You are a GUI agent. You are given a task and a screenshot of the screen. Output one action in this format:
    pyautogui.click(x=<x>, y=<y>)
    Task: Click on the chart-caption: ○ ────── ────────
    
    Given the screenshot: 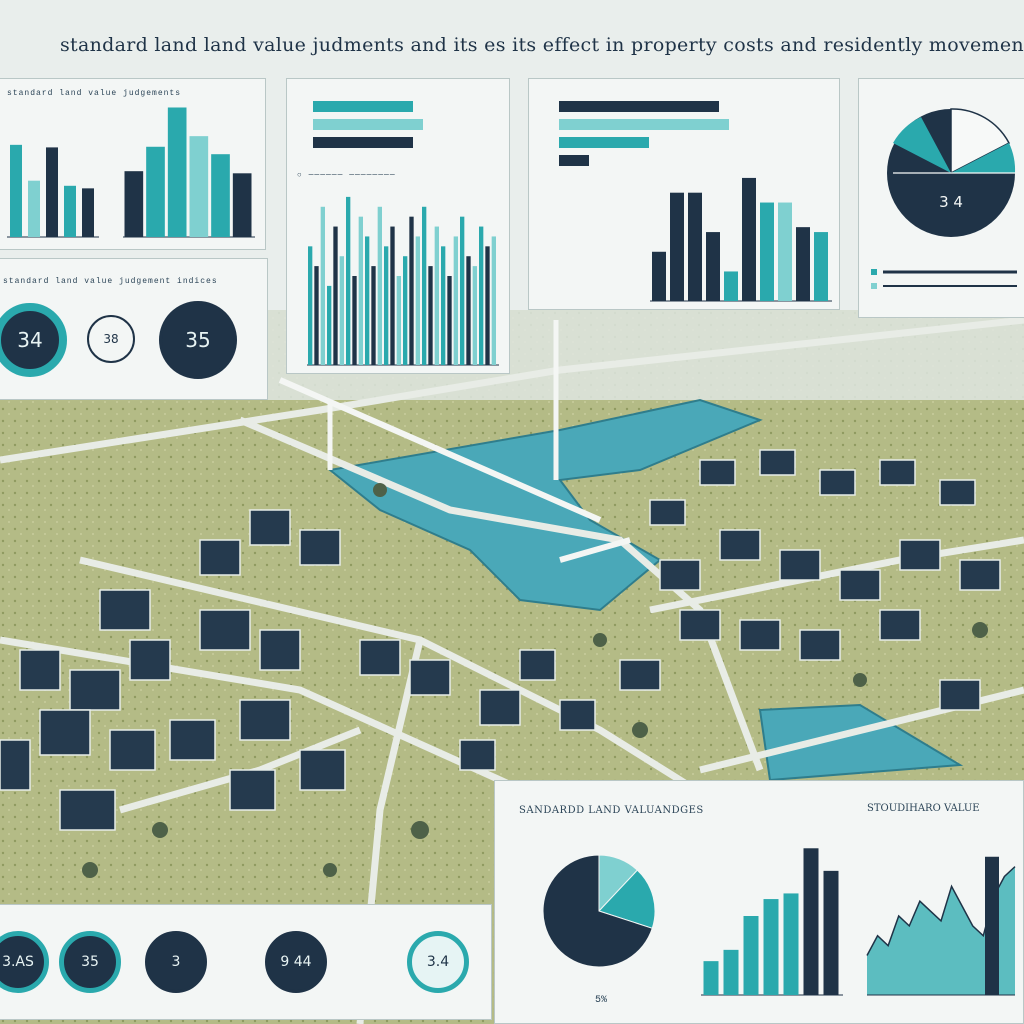 What is the action you would take?
    pyautogui.click(x=346, y=175)
    